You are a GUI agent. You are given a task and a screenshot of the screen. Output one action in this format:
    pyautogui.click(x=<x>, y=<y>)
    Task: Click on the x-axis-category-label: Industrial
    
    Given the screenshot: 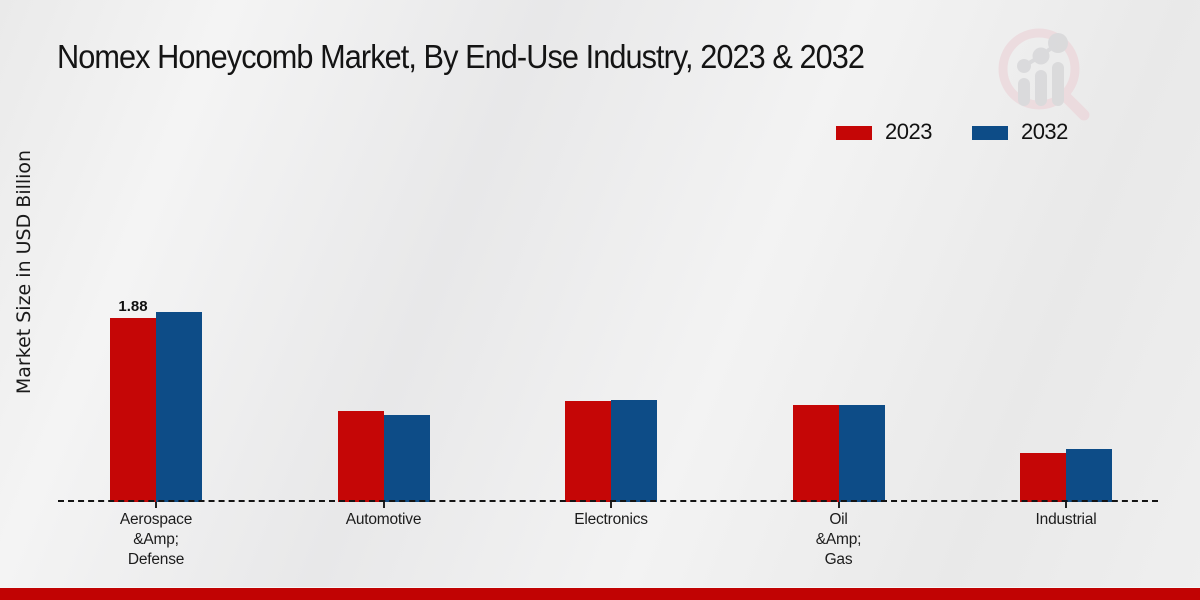 What is the action you would take?
    pyautogui.click(x=1066, y=519)
    